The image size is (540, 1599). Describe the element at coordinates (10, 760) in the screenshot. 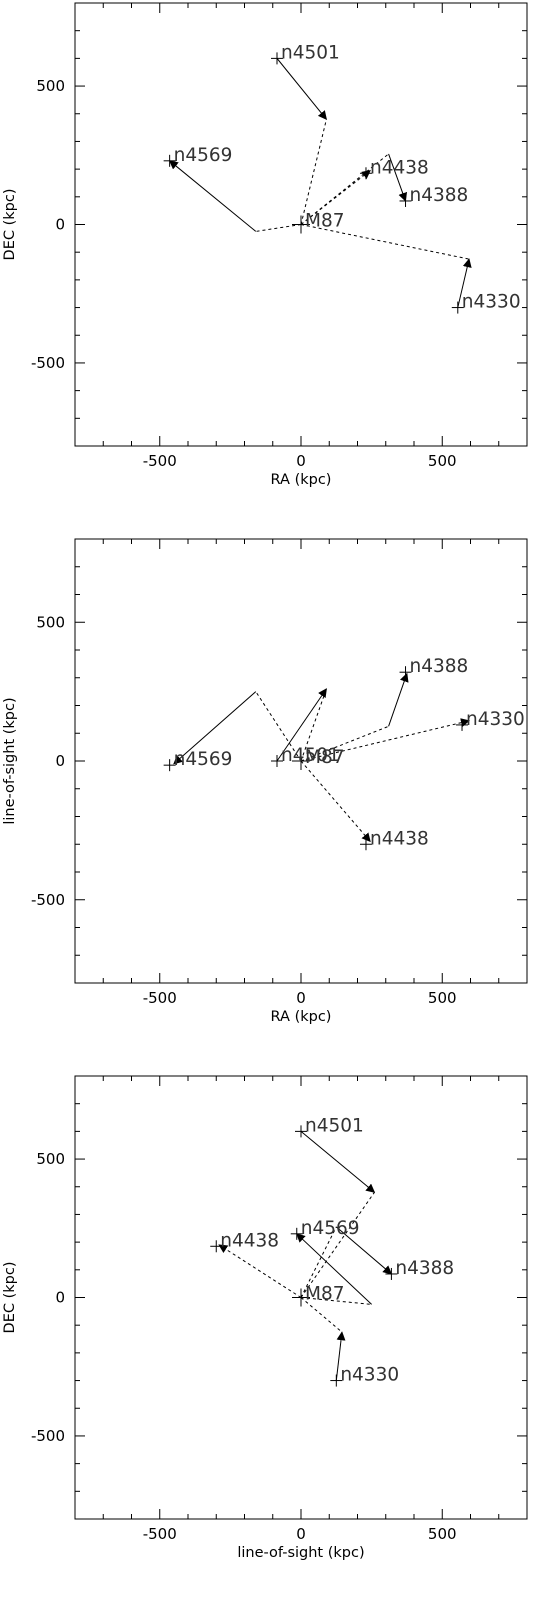

I see `y-axis-title: line-of-sight (kpc)` at that location.